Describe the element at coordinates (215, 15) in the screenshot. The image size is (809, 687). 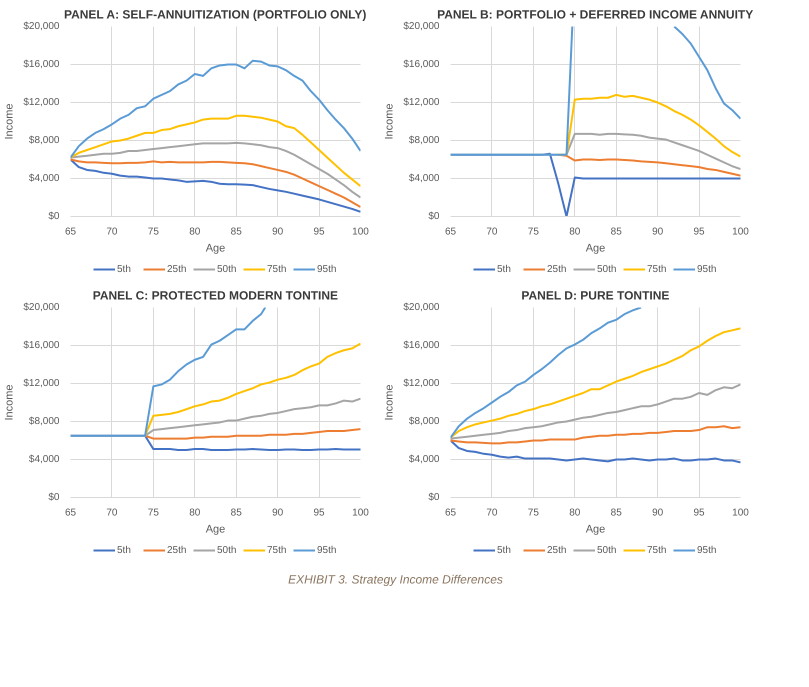
I see `chart-title: PANEL A: SELF-ANNUITIZATION (PORTFOLIO ONLY)` at that location.